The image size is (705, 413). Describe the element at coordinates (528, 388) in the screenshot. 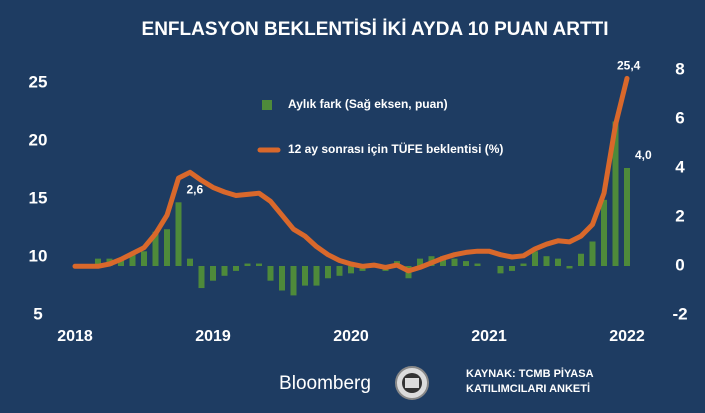

I see `source: KATILIMCILARI ANKETİ` at that location.